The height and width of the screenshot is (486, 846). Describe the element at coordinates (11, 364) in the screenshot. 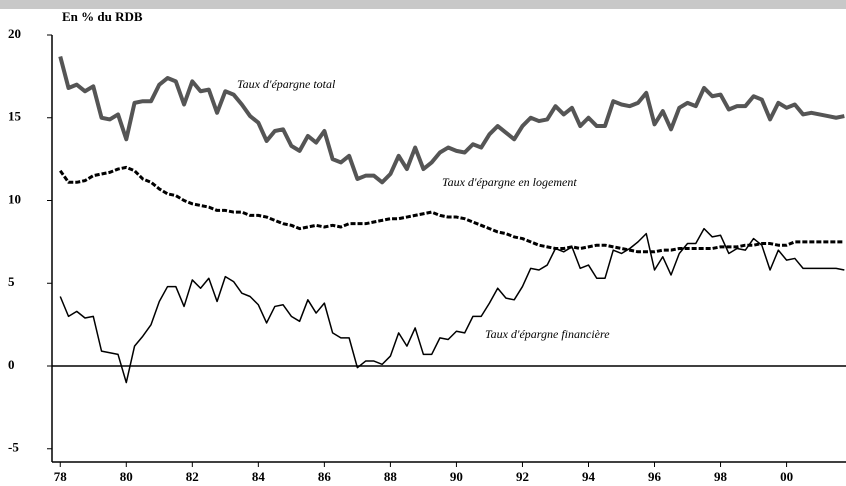

I see `y-tick-label: 0` at that location.